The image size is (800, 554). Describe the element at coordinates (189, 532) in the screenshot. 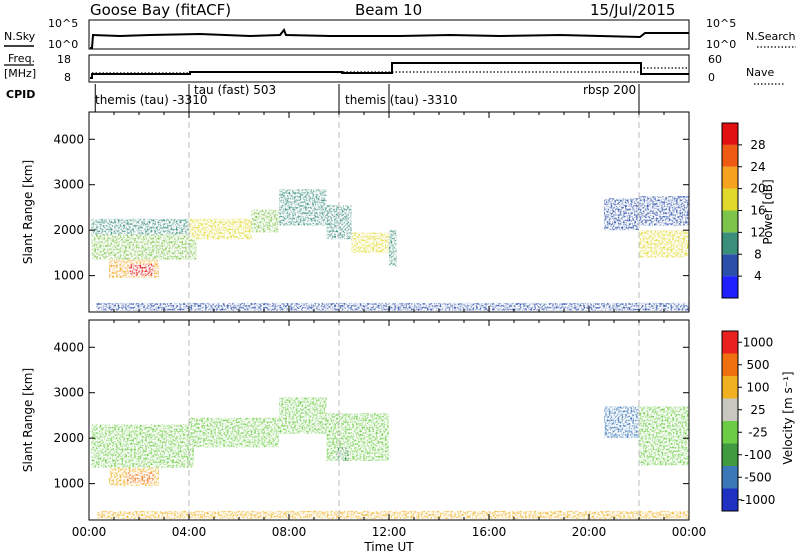

I see `velocity-xtick-label-1: 04:00` at that location.